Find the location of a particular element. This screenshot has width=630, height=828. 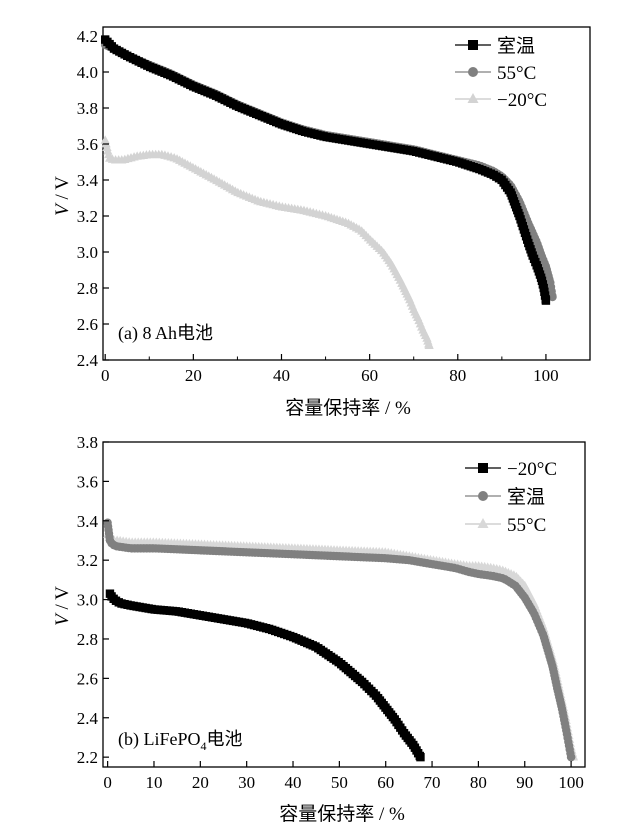

y-ticks-b: 2.2 2.4 2.6 2.8 3.0 3.2 3.4 3.6 3.8 is located at coordinates (93, 600).